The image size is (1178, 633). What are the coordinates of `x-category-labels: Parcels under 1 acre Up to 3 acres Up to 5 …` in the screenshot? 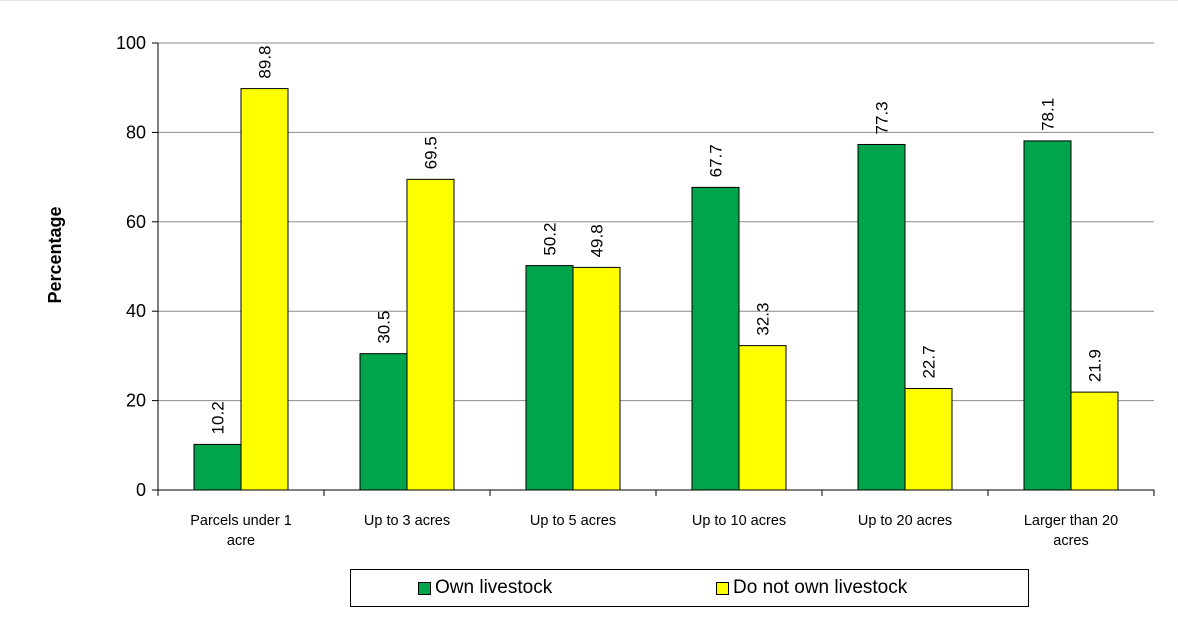 It's located at (654, 531).